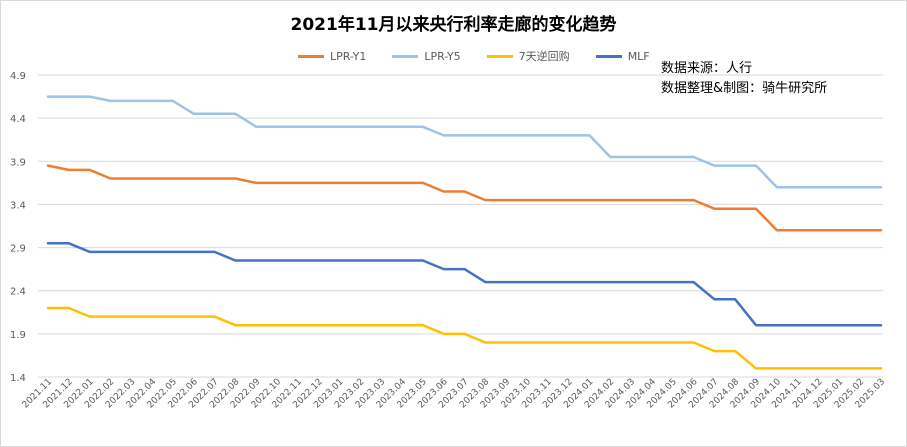 Image resolution: width=907 pixels, height=447 pixels. I want to click on data-source-text: 数据来源：人行, so click(707, 68).